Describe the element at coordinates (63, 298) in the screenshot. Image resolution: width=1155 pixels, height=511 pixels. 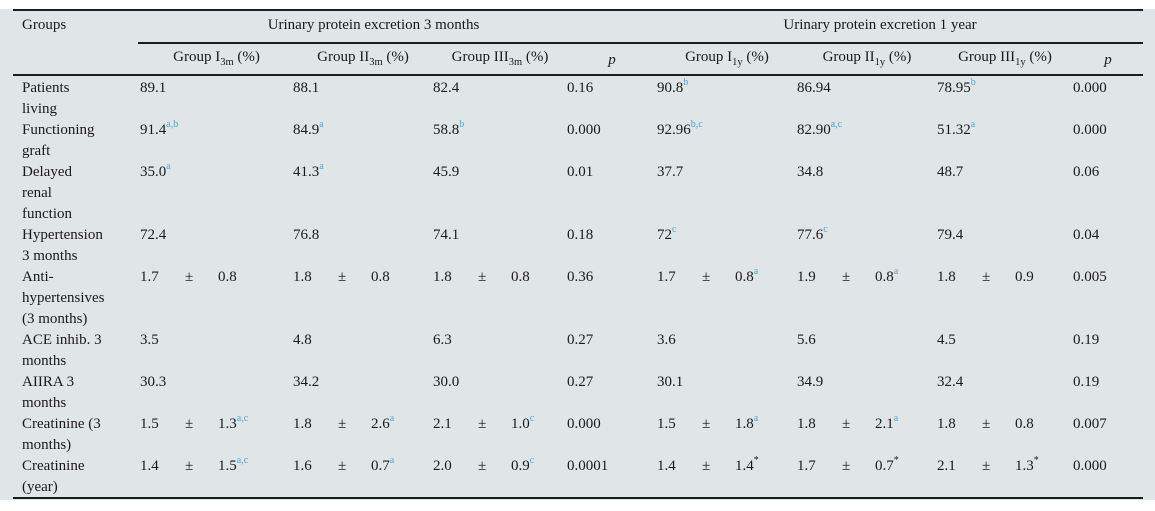
I see `row-label: Anti-hypertensives (3 months)` at that location.